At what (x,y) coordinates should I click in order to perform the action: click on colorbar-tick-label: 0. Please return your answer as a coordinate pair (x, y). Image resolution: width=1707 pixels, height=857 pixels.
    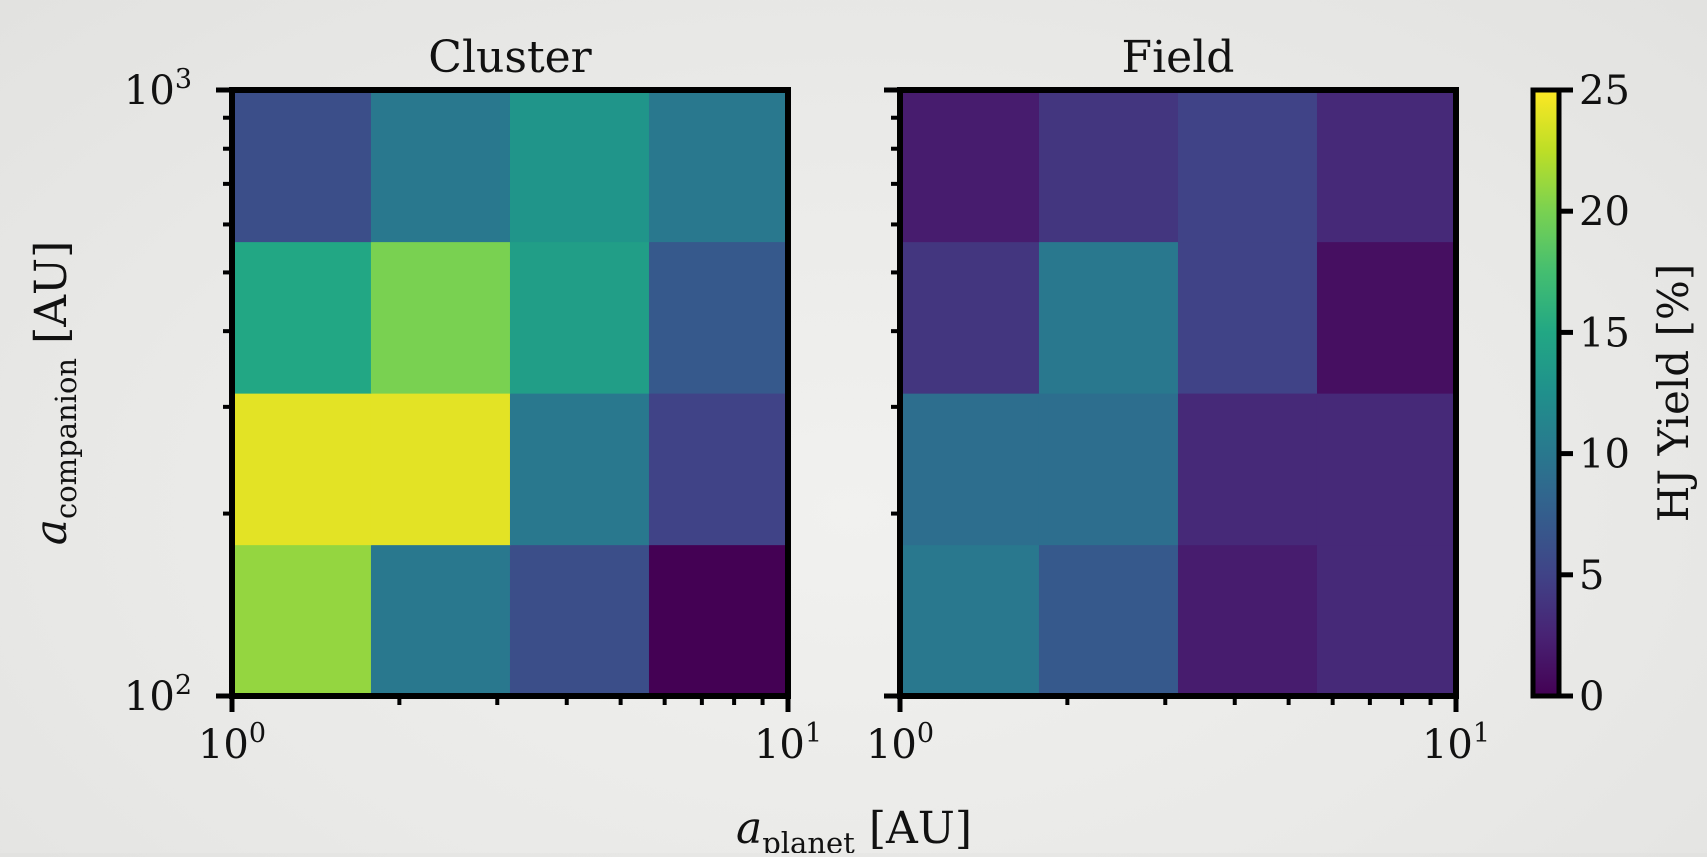
    Looking at the image, I should click on (1591, 697).